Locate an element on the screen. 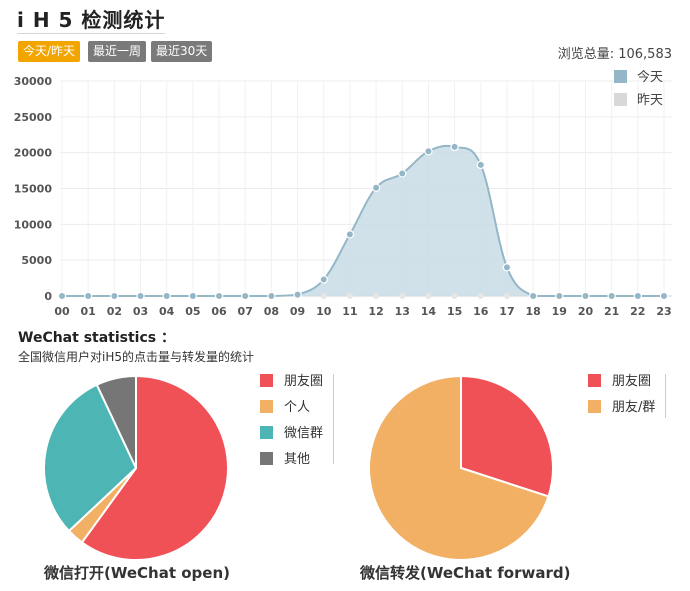 The height and width of the screenshot is (591, 690). x-tick-label: 09 is located at coordinates (297, 311).